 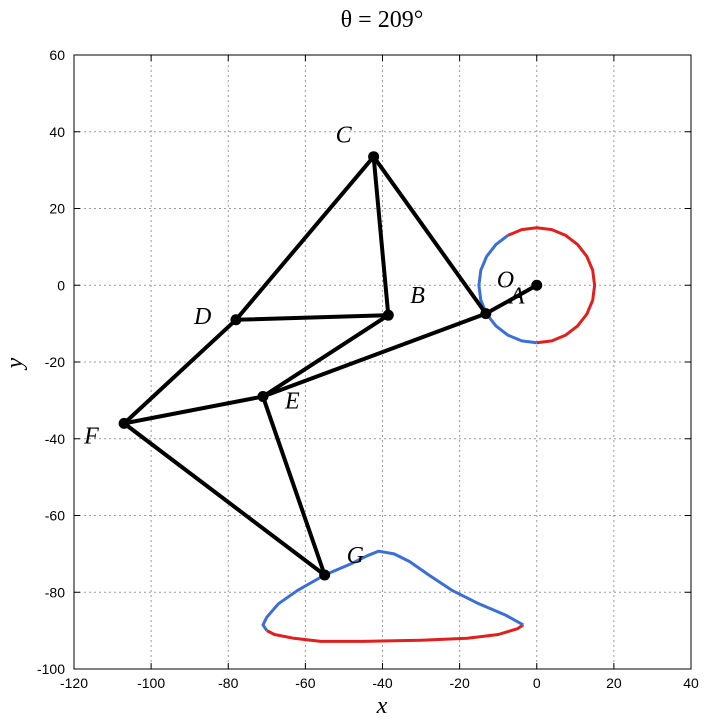 I want to click on y-tick-label: -40, so click(x=55, y=439).